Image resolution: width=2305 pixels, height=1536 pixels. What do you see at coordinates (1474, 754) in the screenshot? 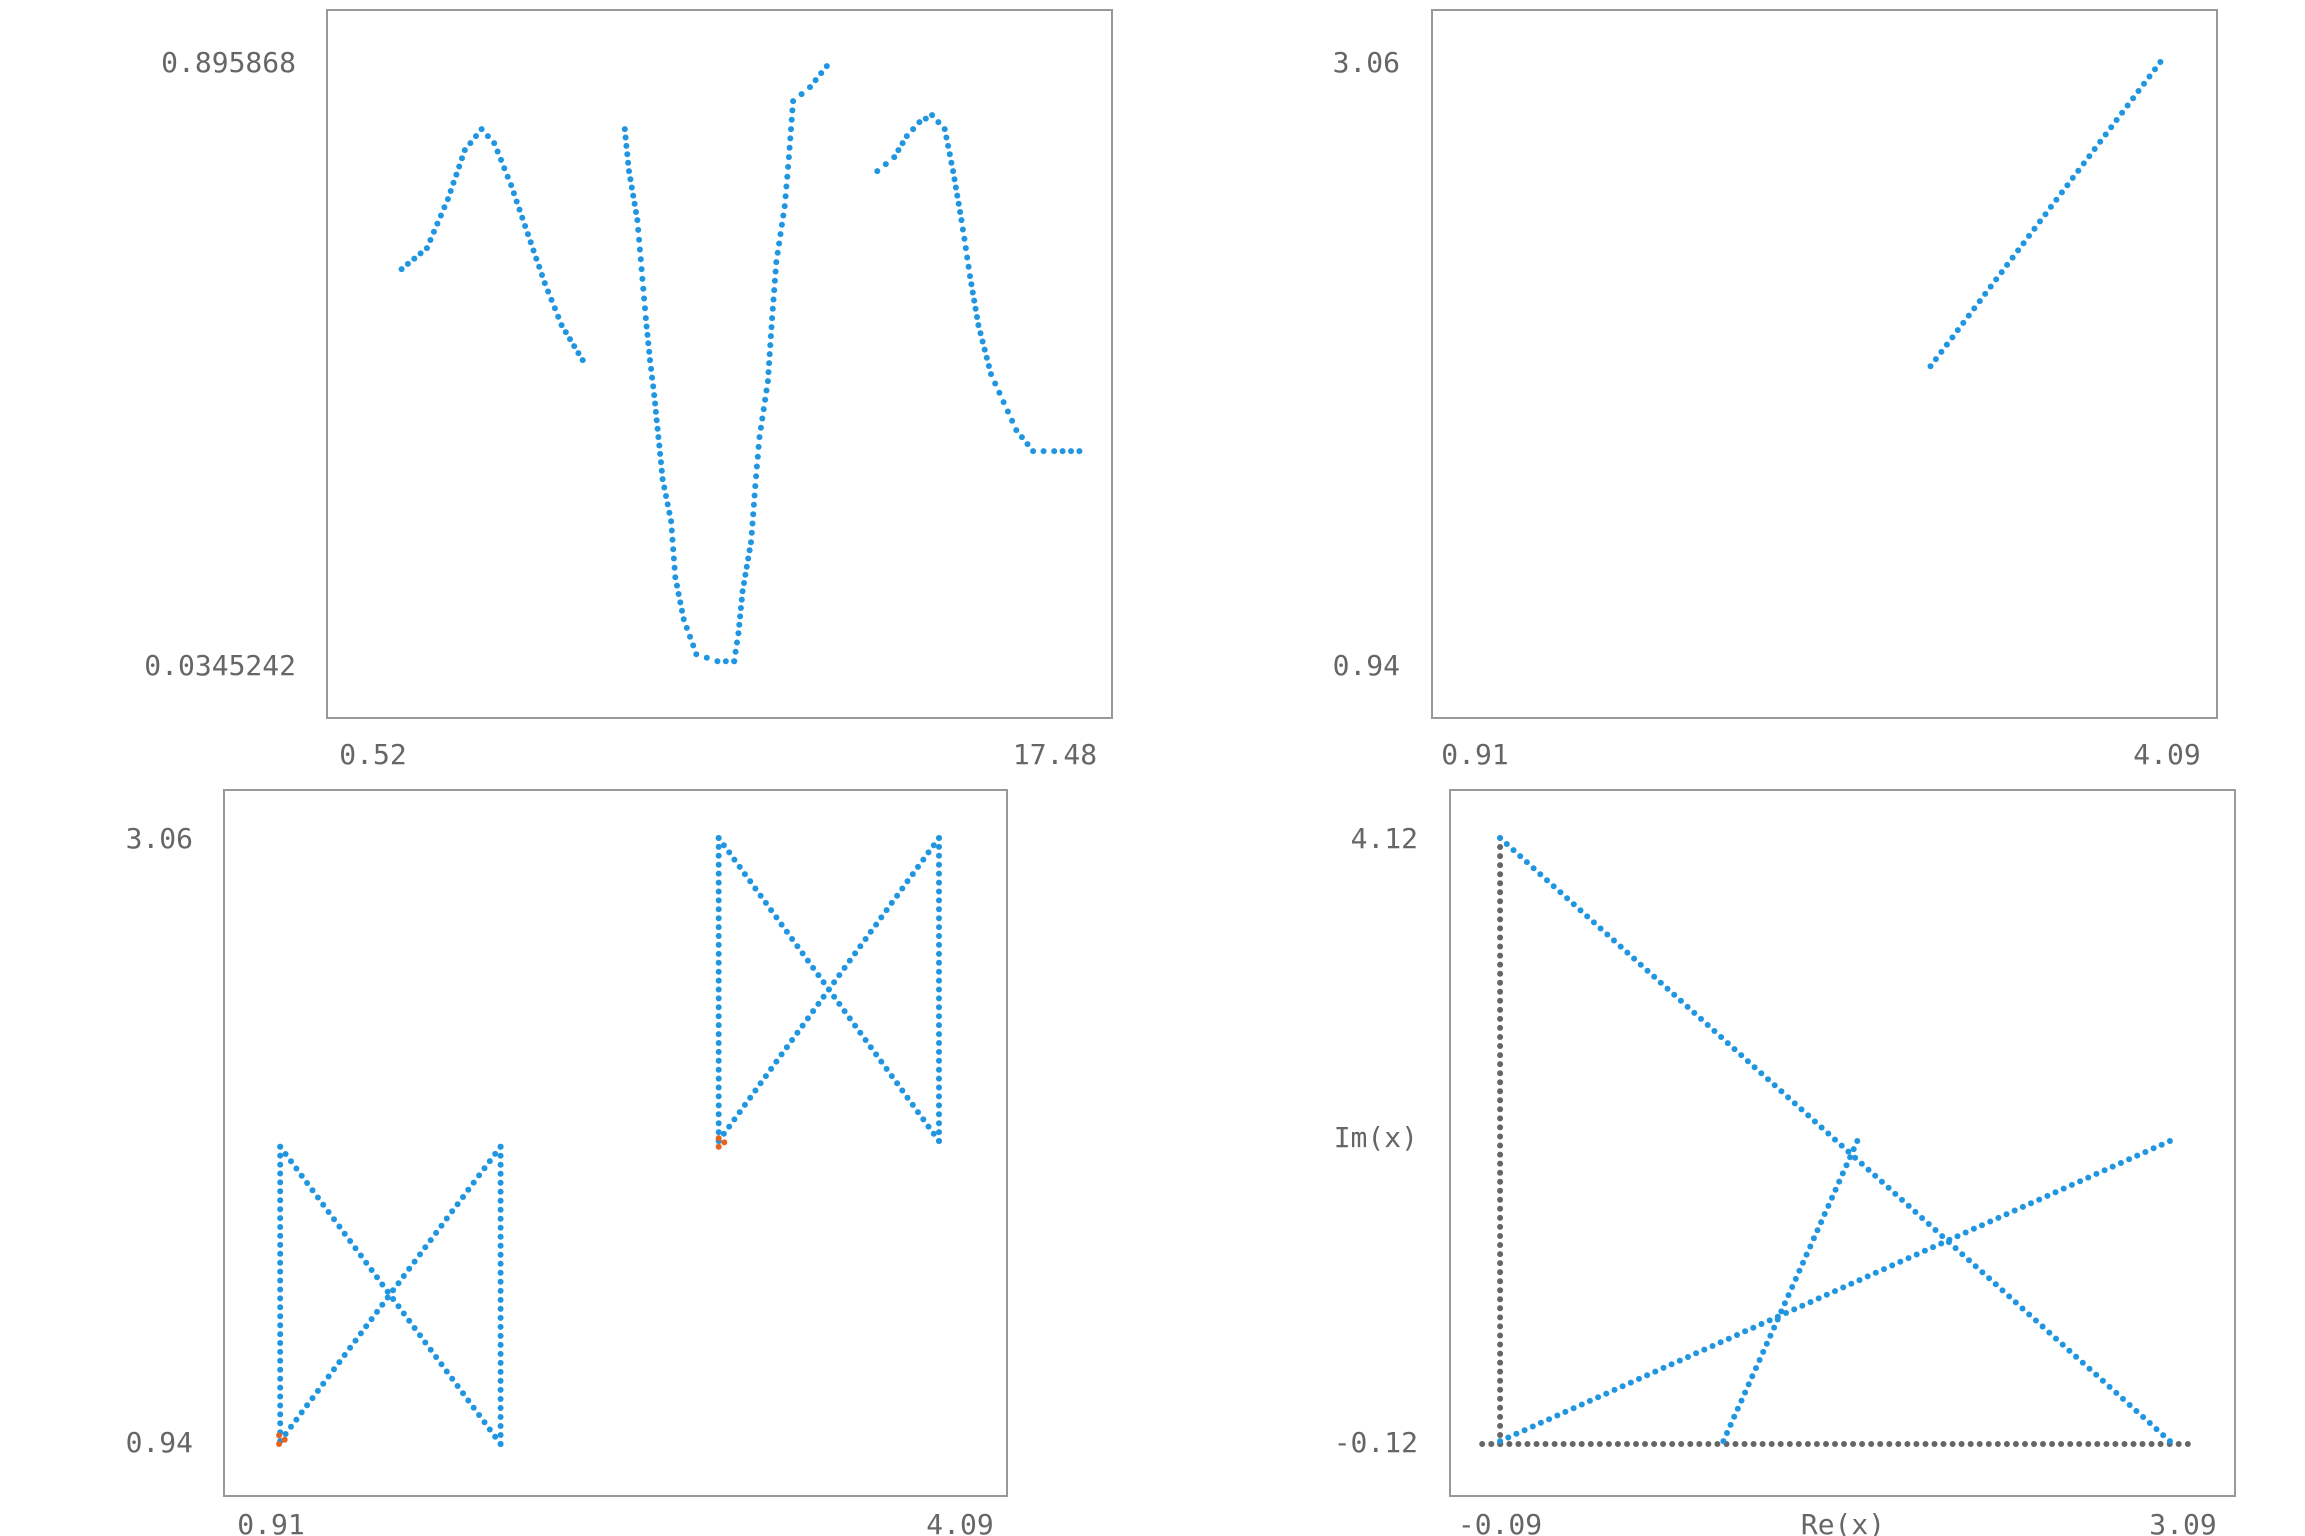
I see `chart-top-right-xtick-min: 0.91` at bounding box center [1474, 754].